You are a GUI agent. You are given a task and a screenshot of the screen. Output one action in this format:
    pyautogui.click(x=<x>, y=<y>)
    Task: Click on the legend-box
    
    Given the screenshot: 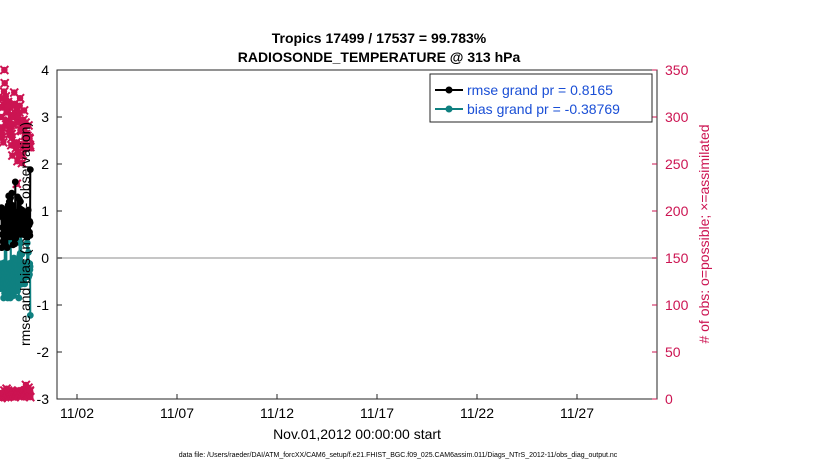 What is the action you would take?
    pyautogui.click(x=541, y=98)
    